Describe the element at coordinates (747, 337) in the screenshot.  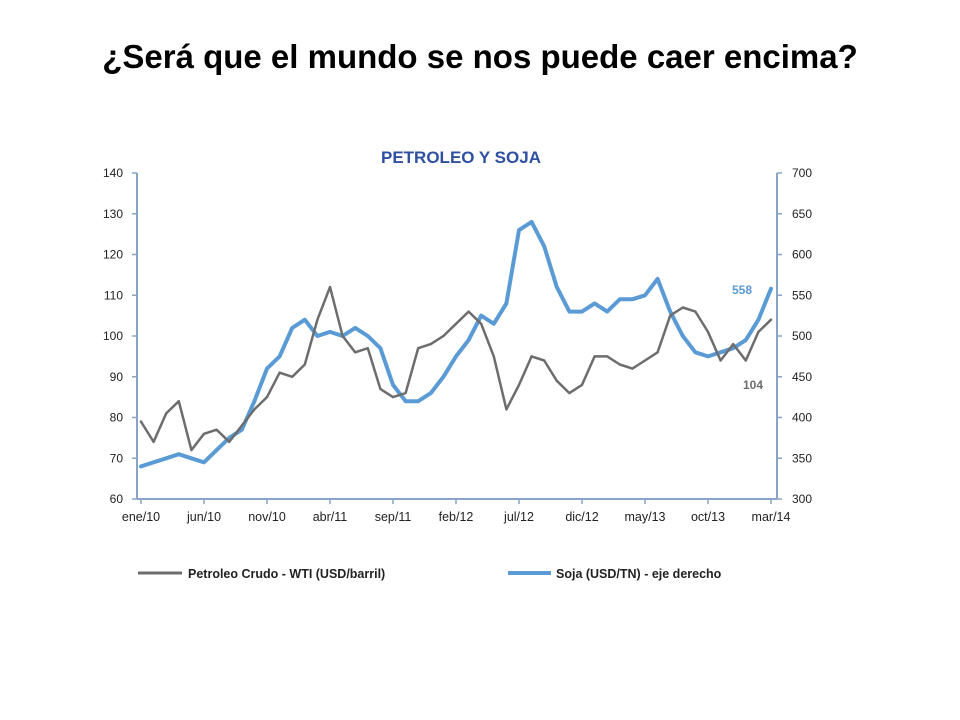
I see `chart-end-labels: 558 104` at that location.